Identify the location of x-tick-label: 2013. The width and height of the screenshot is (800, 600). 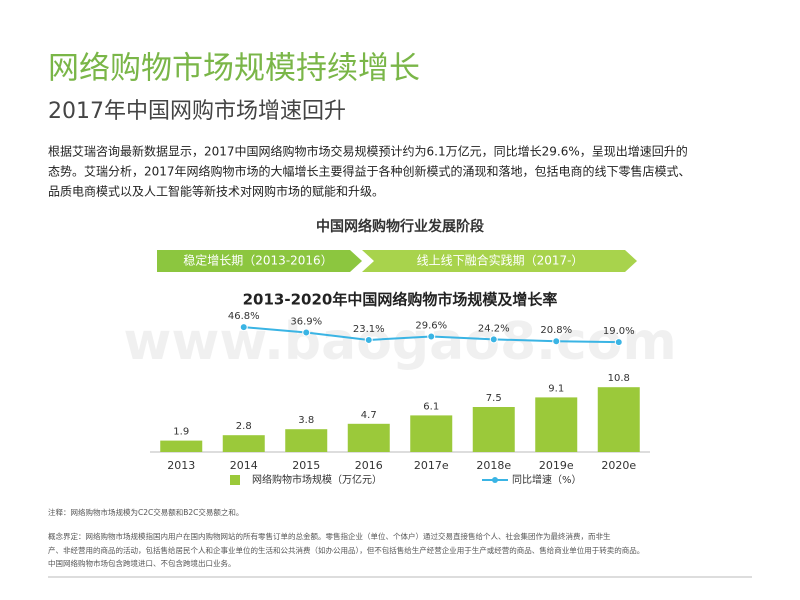
(181, 465).